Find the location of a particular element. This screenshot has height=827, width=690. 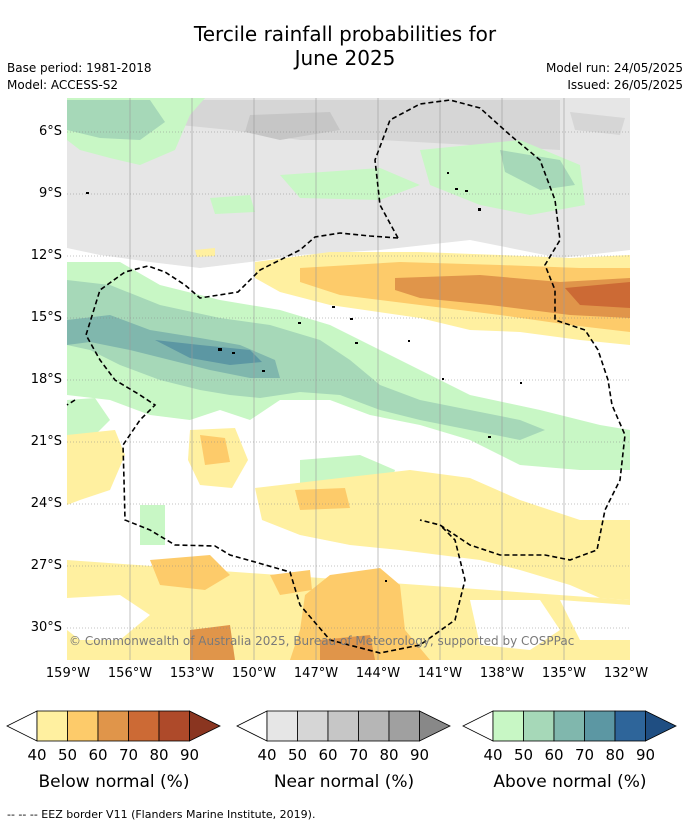

legend-near-normal: 40 50 60 70 80 90 Near normal (%) is located at coordinates (344, 755).